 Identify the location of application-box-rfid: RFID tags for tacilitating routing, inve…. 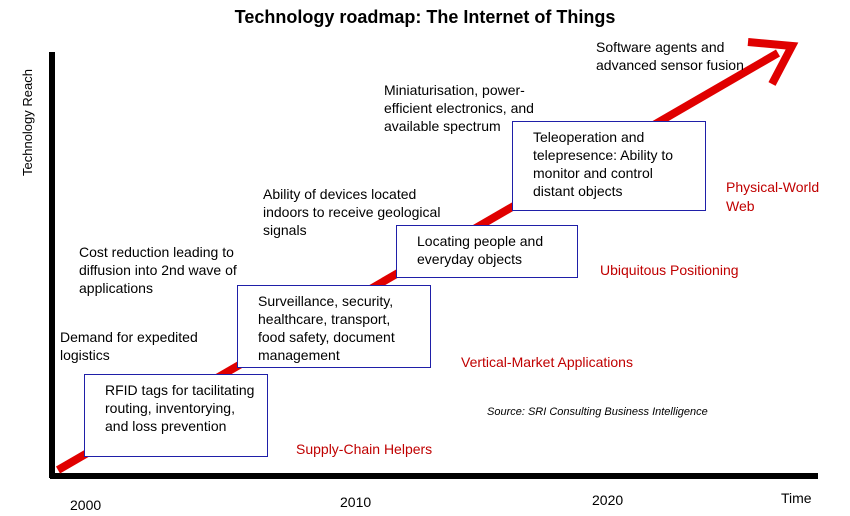
(176, 415).